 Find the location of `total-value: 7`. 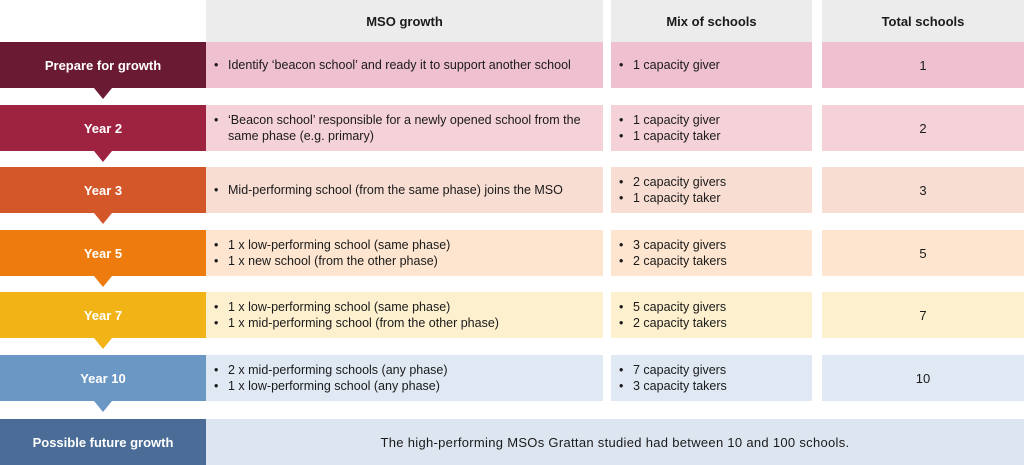

total-value: 7 is located at coordinates (923, 315).